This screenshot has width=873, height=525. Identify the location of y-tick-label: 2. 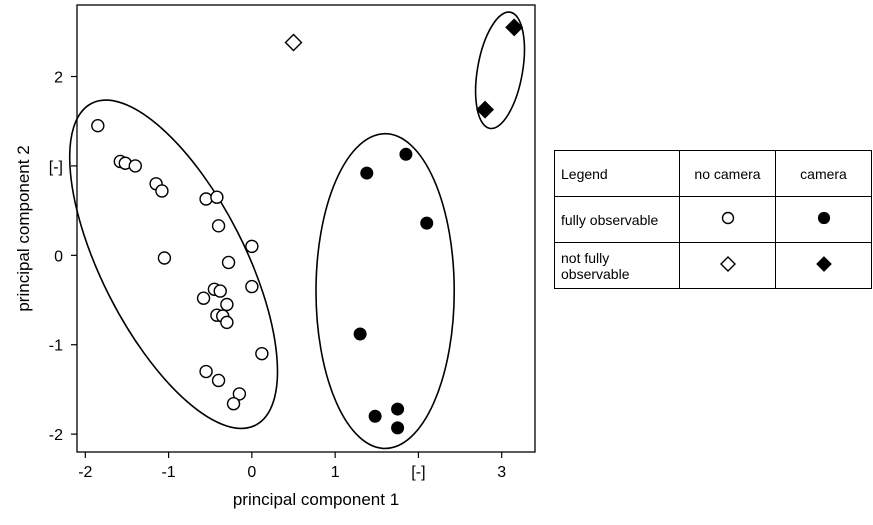
(58, 78).